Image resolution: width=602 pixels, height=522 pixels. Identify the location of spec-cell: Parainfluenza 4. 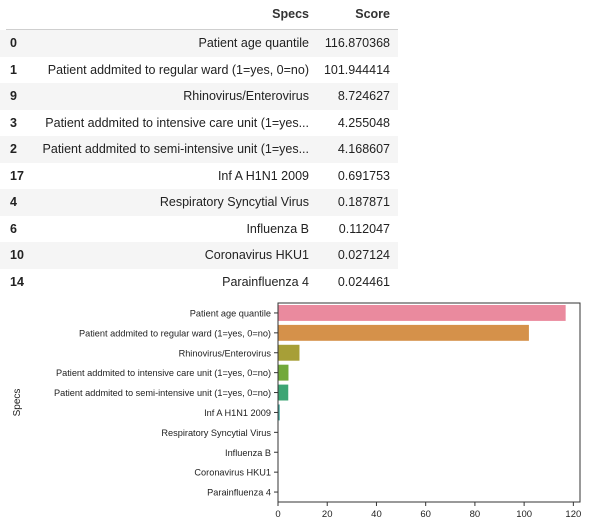
(265, 281).